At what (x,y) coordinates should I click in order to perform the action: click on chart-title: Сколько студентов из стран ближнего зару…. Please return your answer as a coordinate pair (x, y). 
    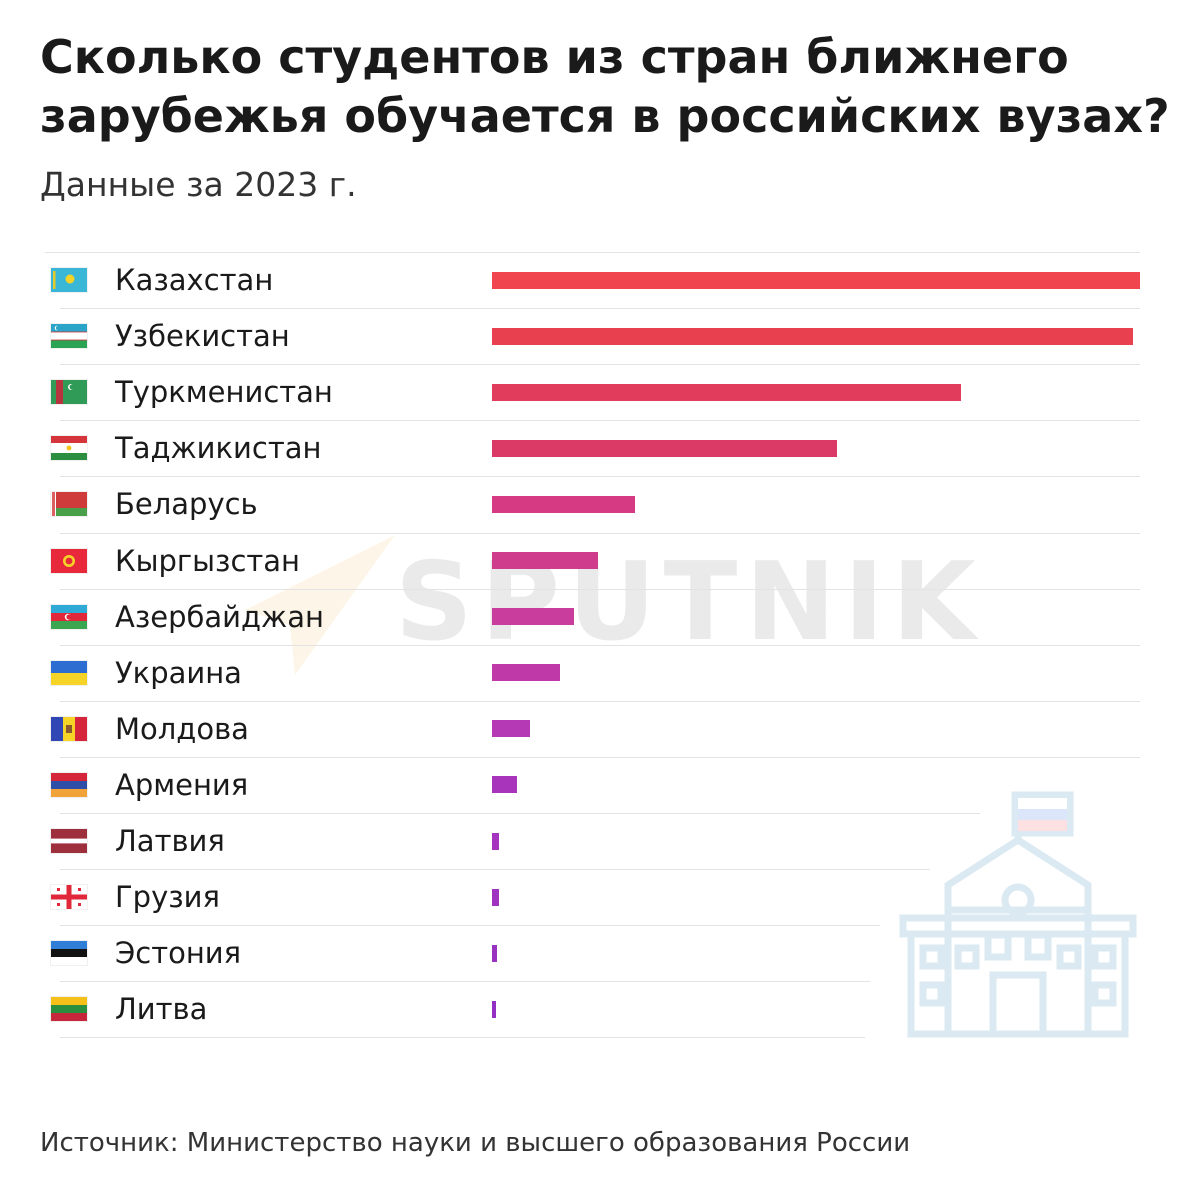
    Looking at the image, I should click on (605, 86).